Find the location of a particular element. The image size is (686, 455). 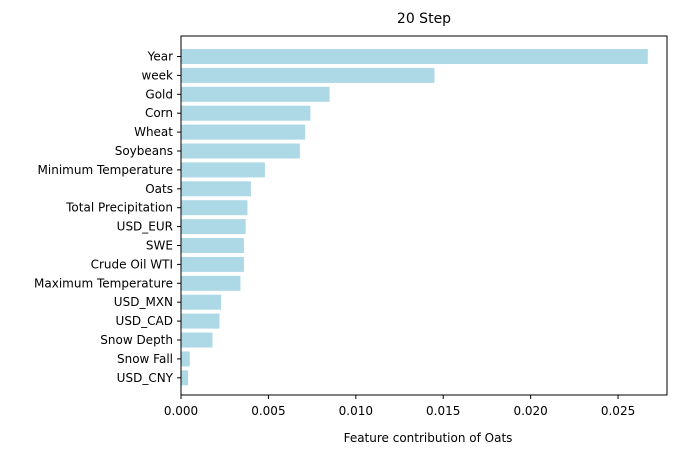

category-label: SWE is located at coordinates (159, 246).